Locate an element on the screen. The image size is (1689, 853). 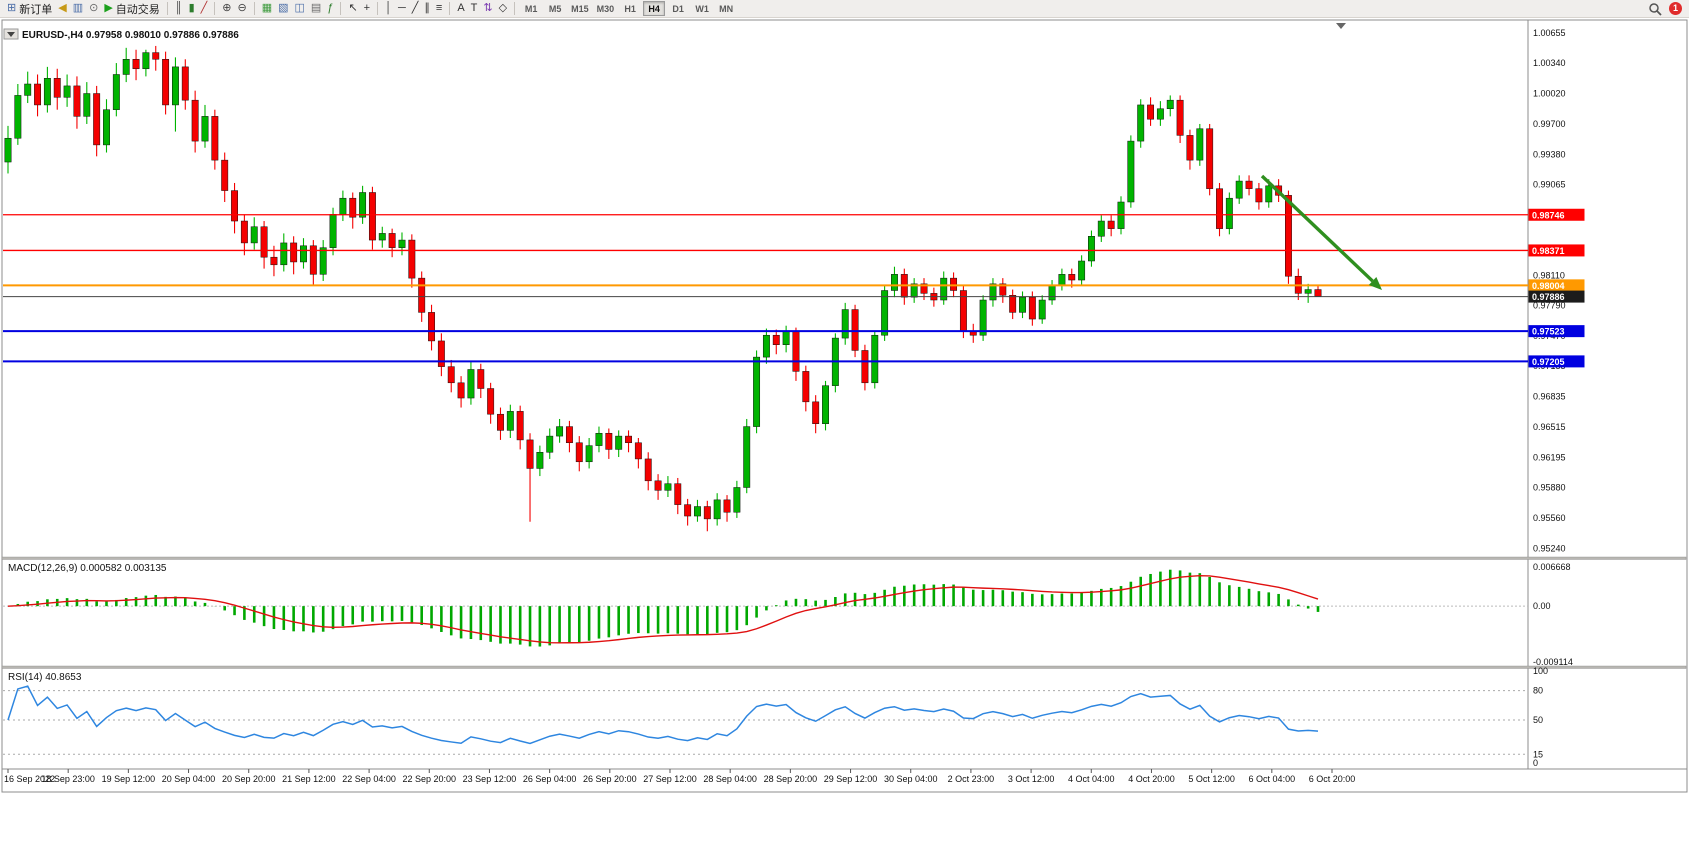
ohlc-bars-icon: ║ is located at coordinates (178, 8).